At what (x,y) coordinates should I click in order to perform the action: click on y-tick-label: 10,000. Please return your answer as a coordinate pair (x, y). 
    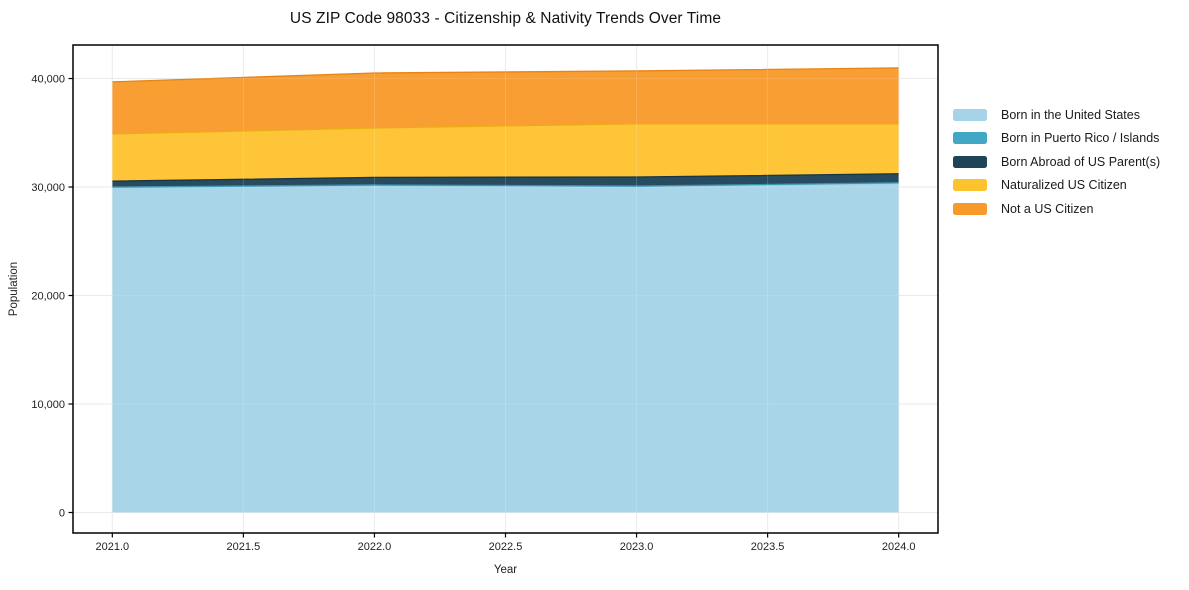
    Looking at the image, I should click on (48, 405).